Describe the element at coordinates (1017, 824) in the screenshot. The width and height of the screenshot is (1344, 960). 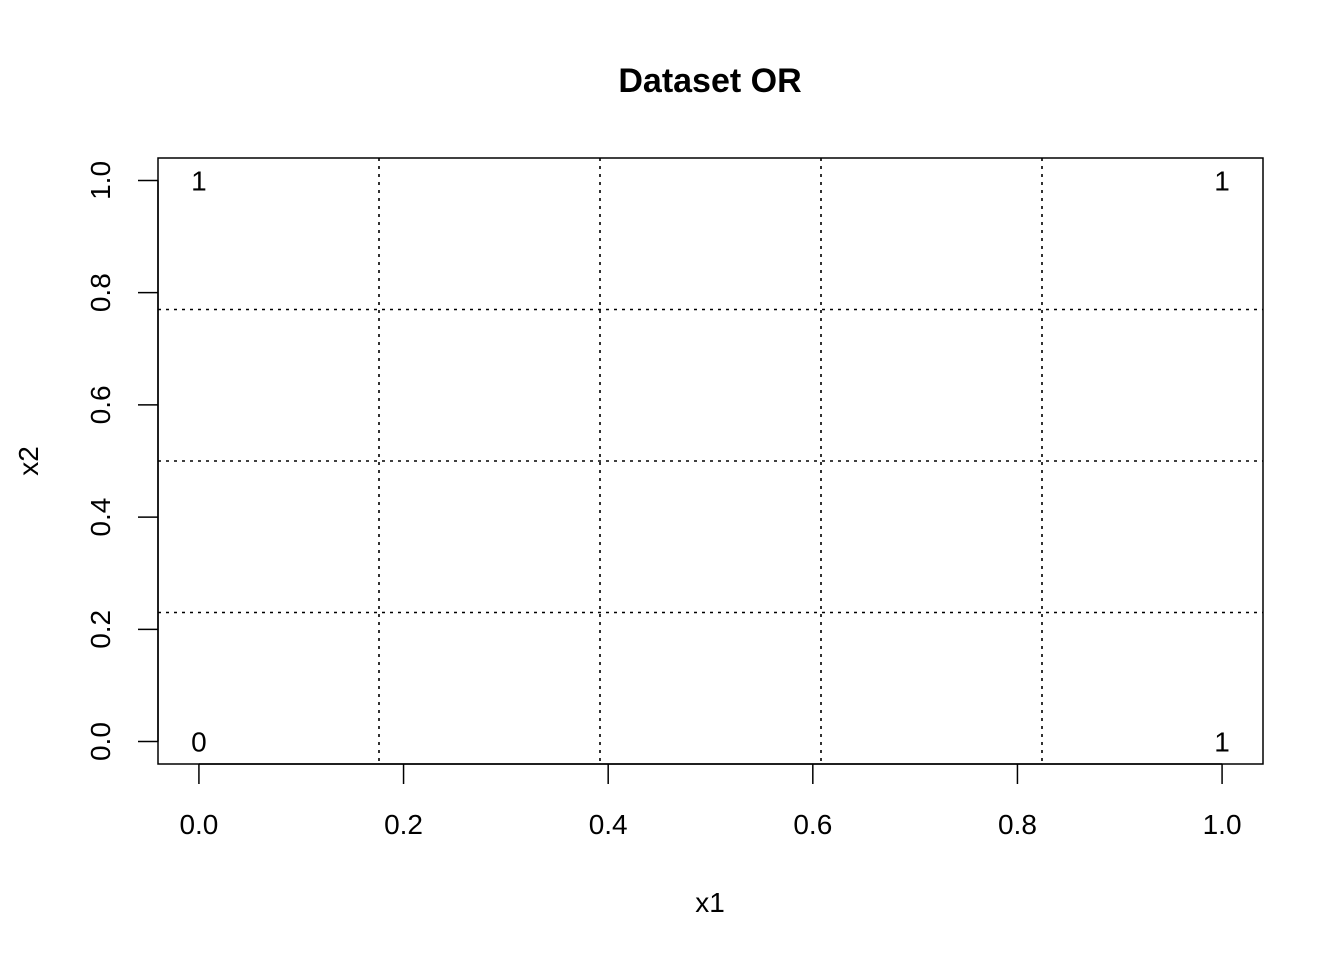
I see `x-tick-label-4: 0.8` at that location.